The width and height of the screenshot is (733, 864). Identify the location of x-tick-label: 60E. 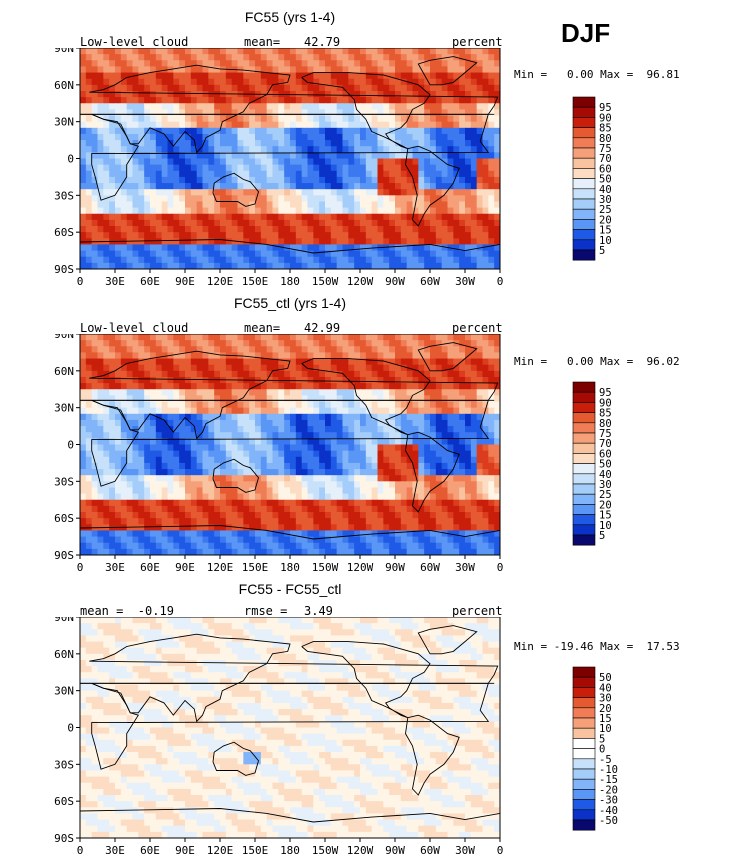
(150, 281).